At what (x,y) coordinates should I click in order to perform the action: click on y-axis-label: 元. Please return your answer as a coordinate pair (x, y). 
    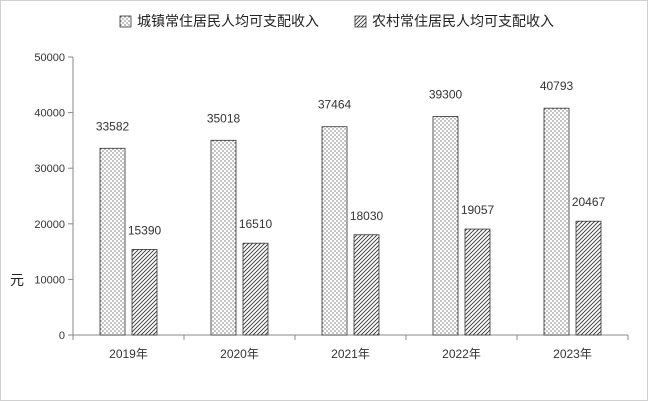
    Looking at the image, I should click on (17, 281).